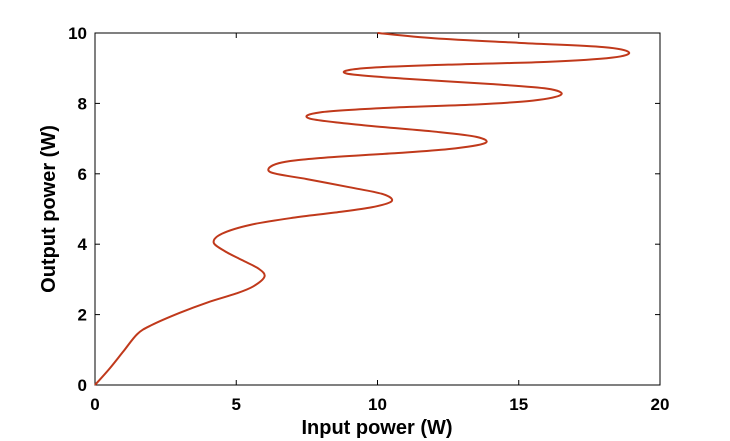 This screenshot has height=441, width=730. I want to click on y-tick-label: 6, so click(82, 174).